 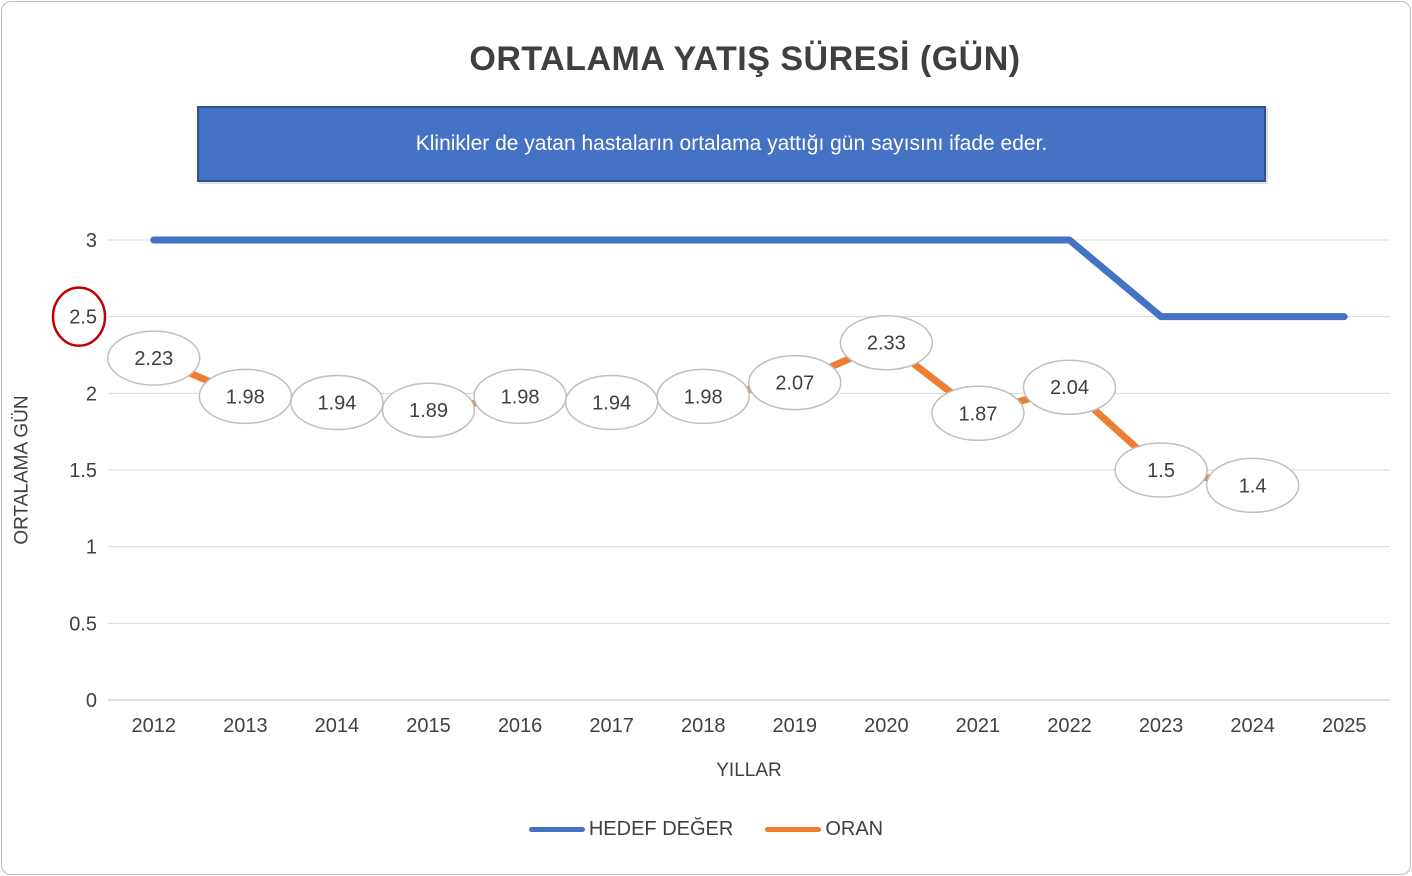 I want to click on y-tick-label: 2.5, so click(x=83, y=318).